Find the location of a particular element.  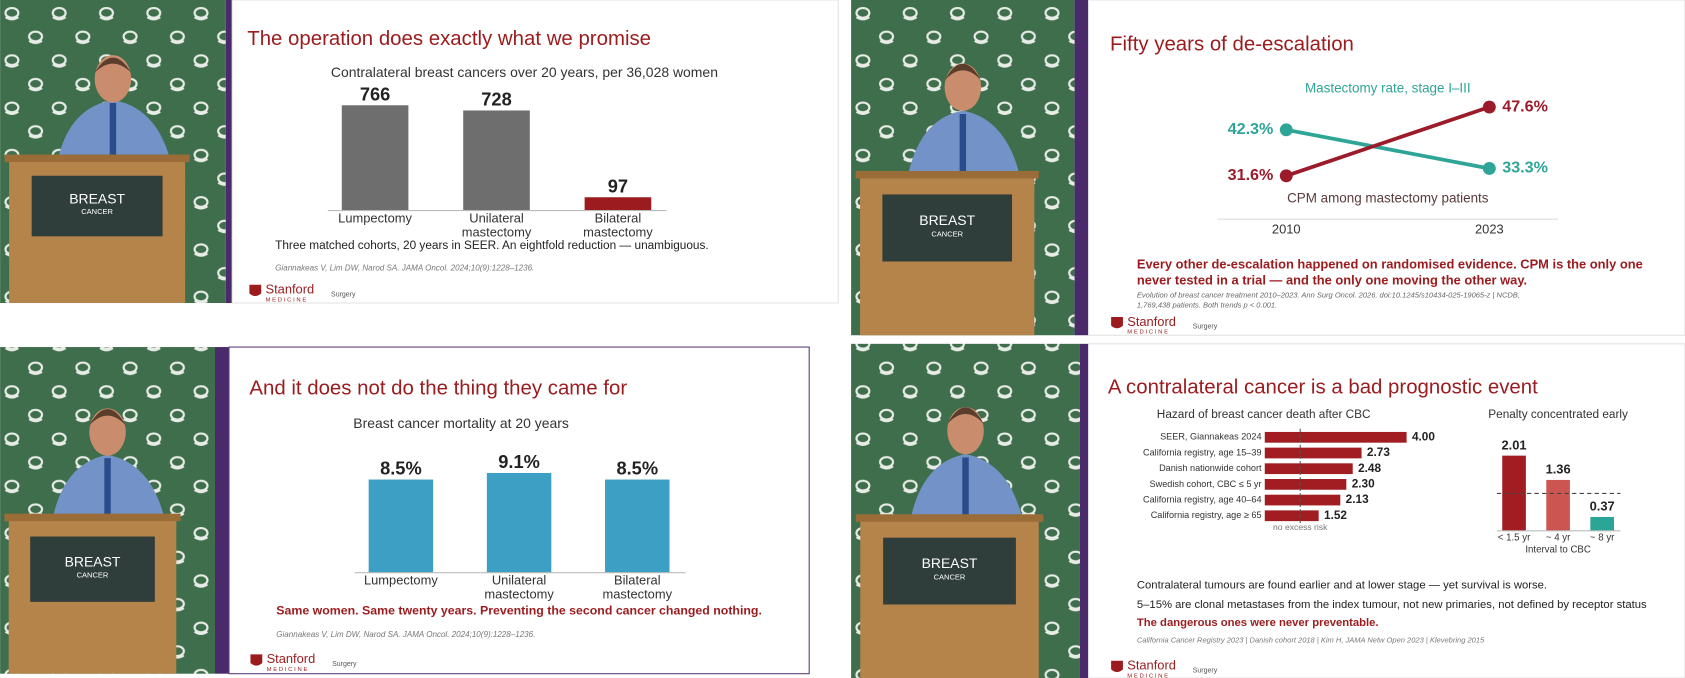

value-label: 728 is located at coordinates (496, 99).